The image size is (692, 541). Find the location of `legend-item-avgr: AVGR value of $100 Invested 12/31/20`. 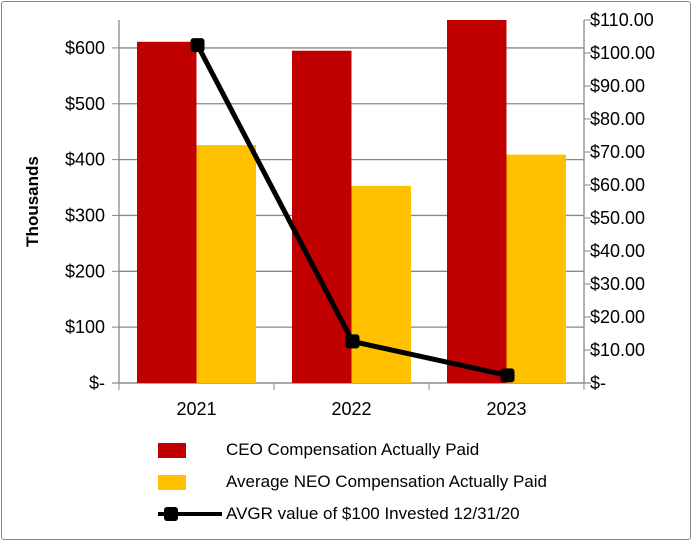

legend-item-avgr: AVGR value of $100 Invested 12/31/20 is located at coordinates (352, 514).